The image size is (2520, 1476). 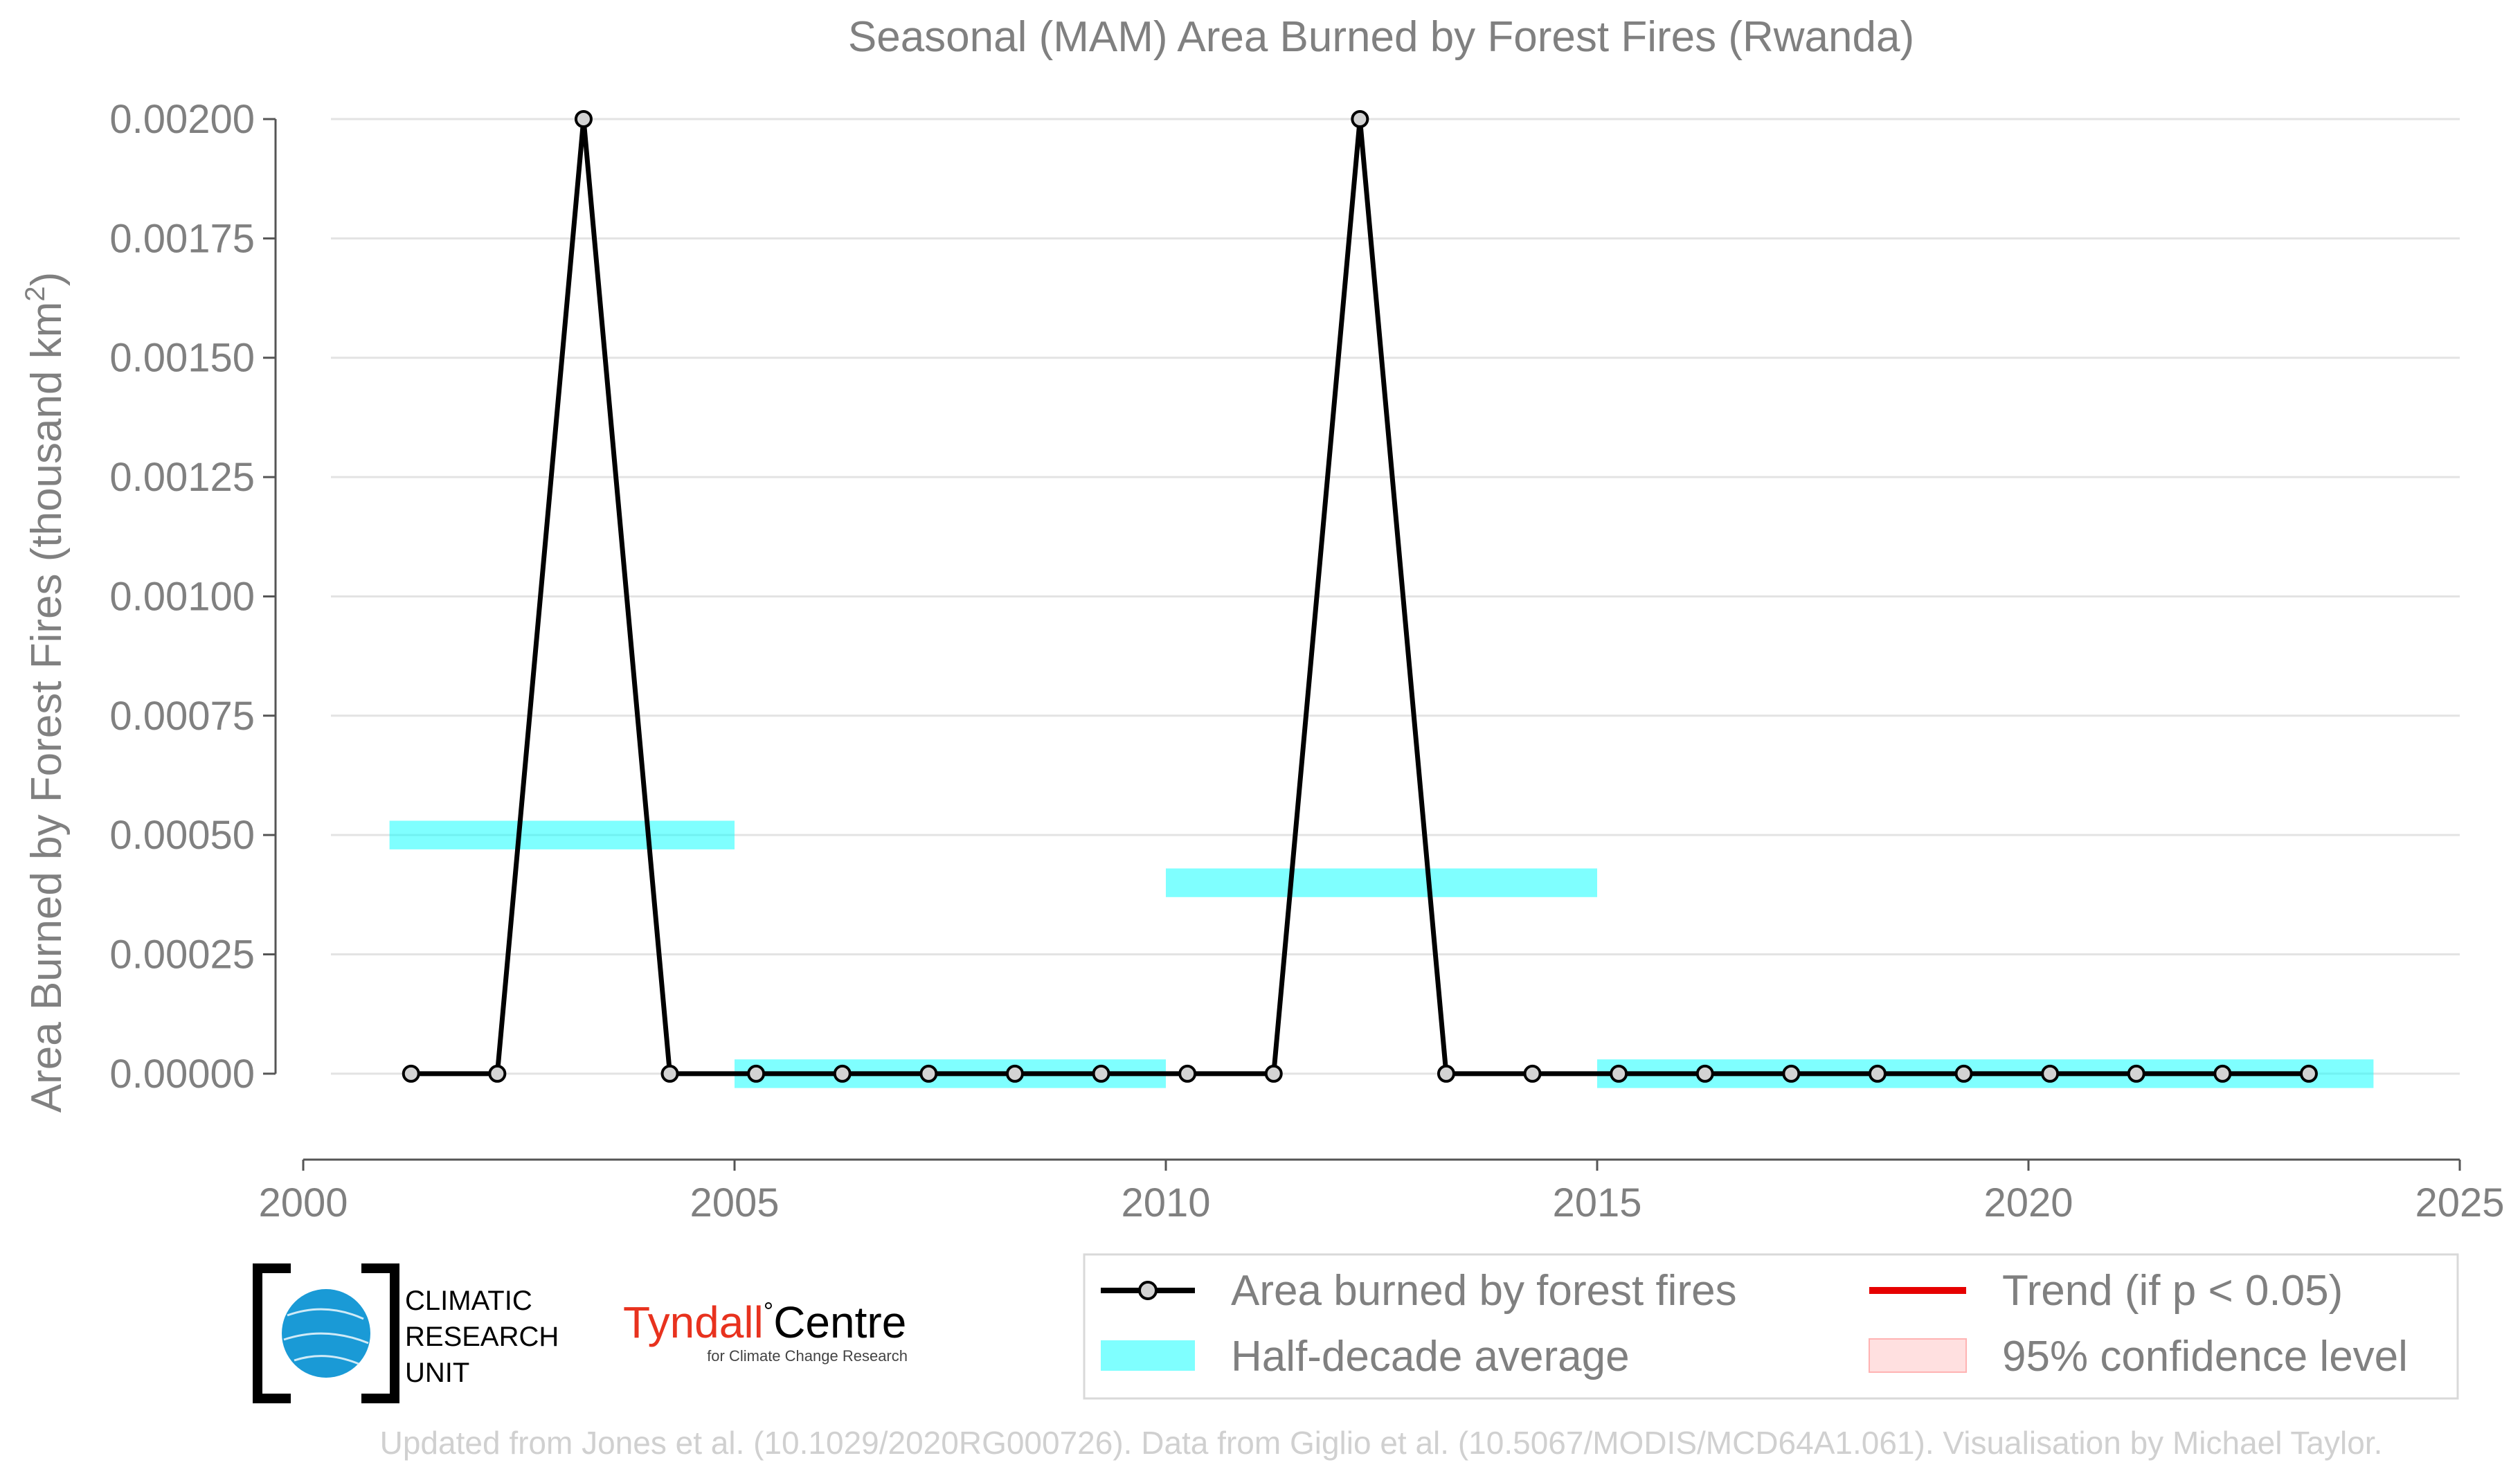 I want to click on y-tick-label: 0.00100, so click(x=182, y=596).